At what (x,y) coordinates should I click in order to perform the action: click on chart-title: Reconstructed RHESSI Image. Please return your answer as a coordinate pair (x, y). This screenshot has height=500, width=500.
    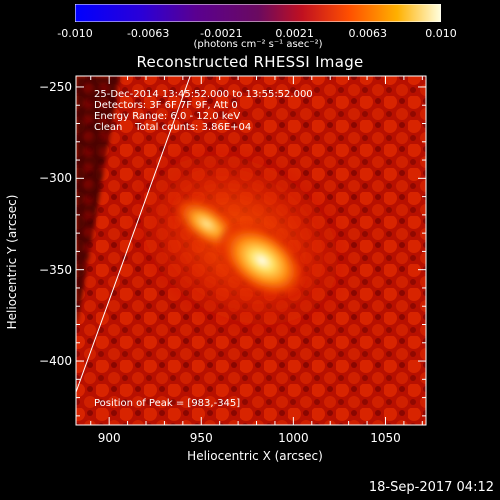
    Looking at the image, I should click on (250, 62).